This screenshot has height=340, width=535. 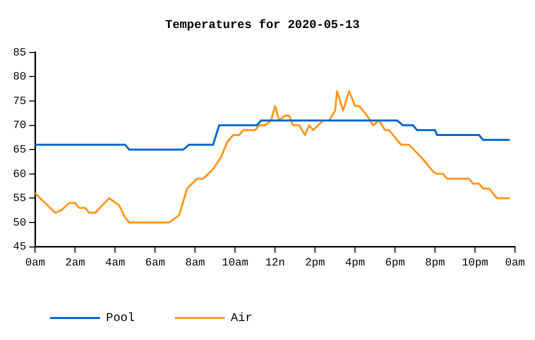 I want to click on x-tick-label: 2pm, so click(x=315, y=263).